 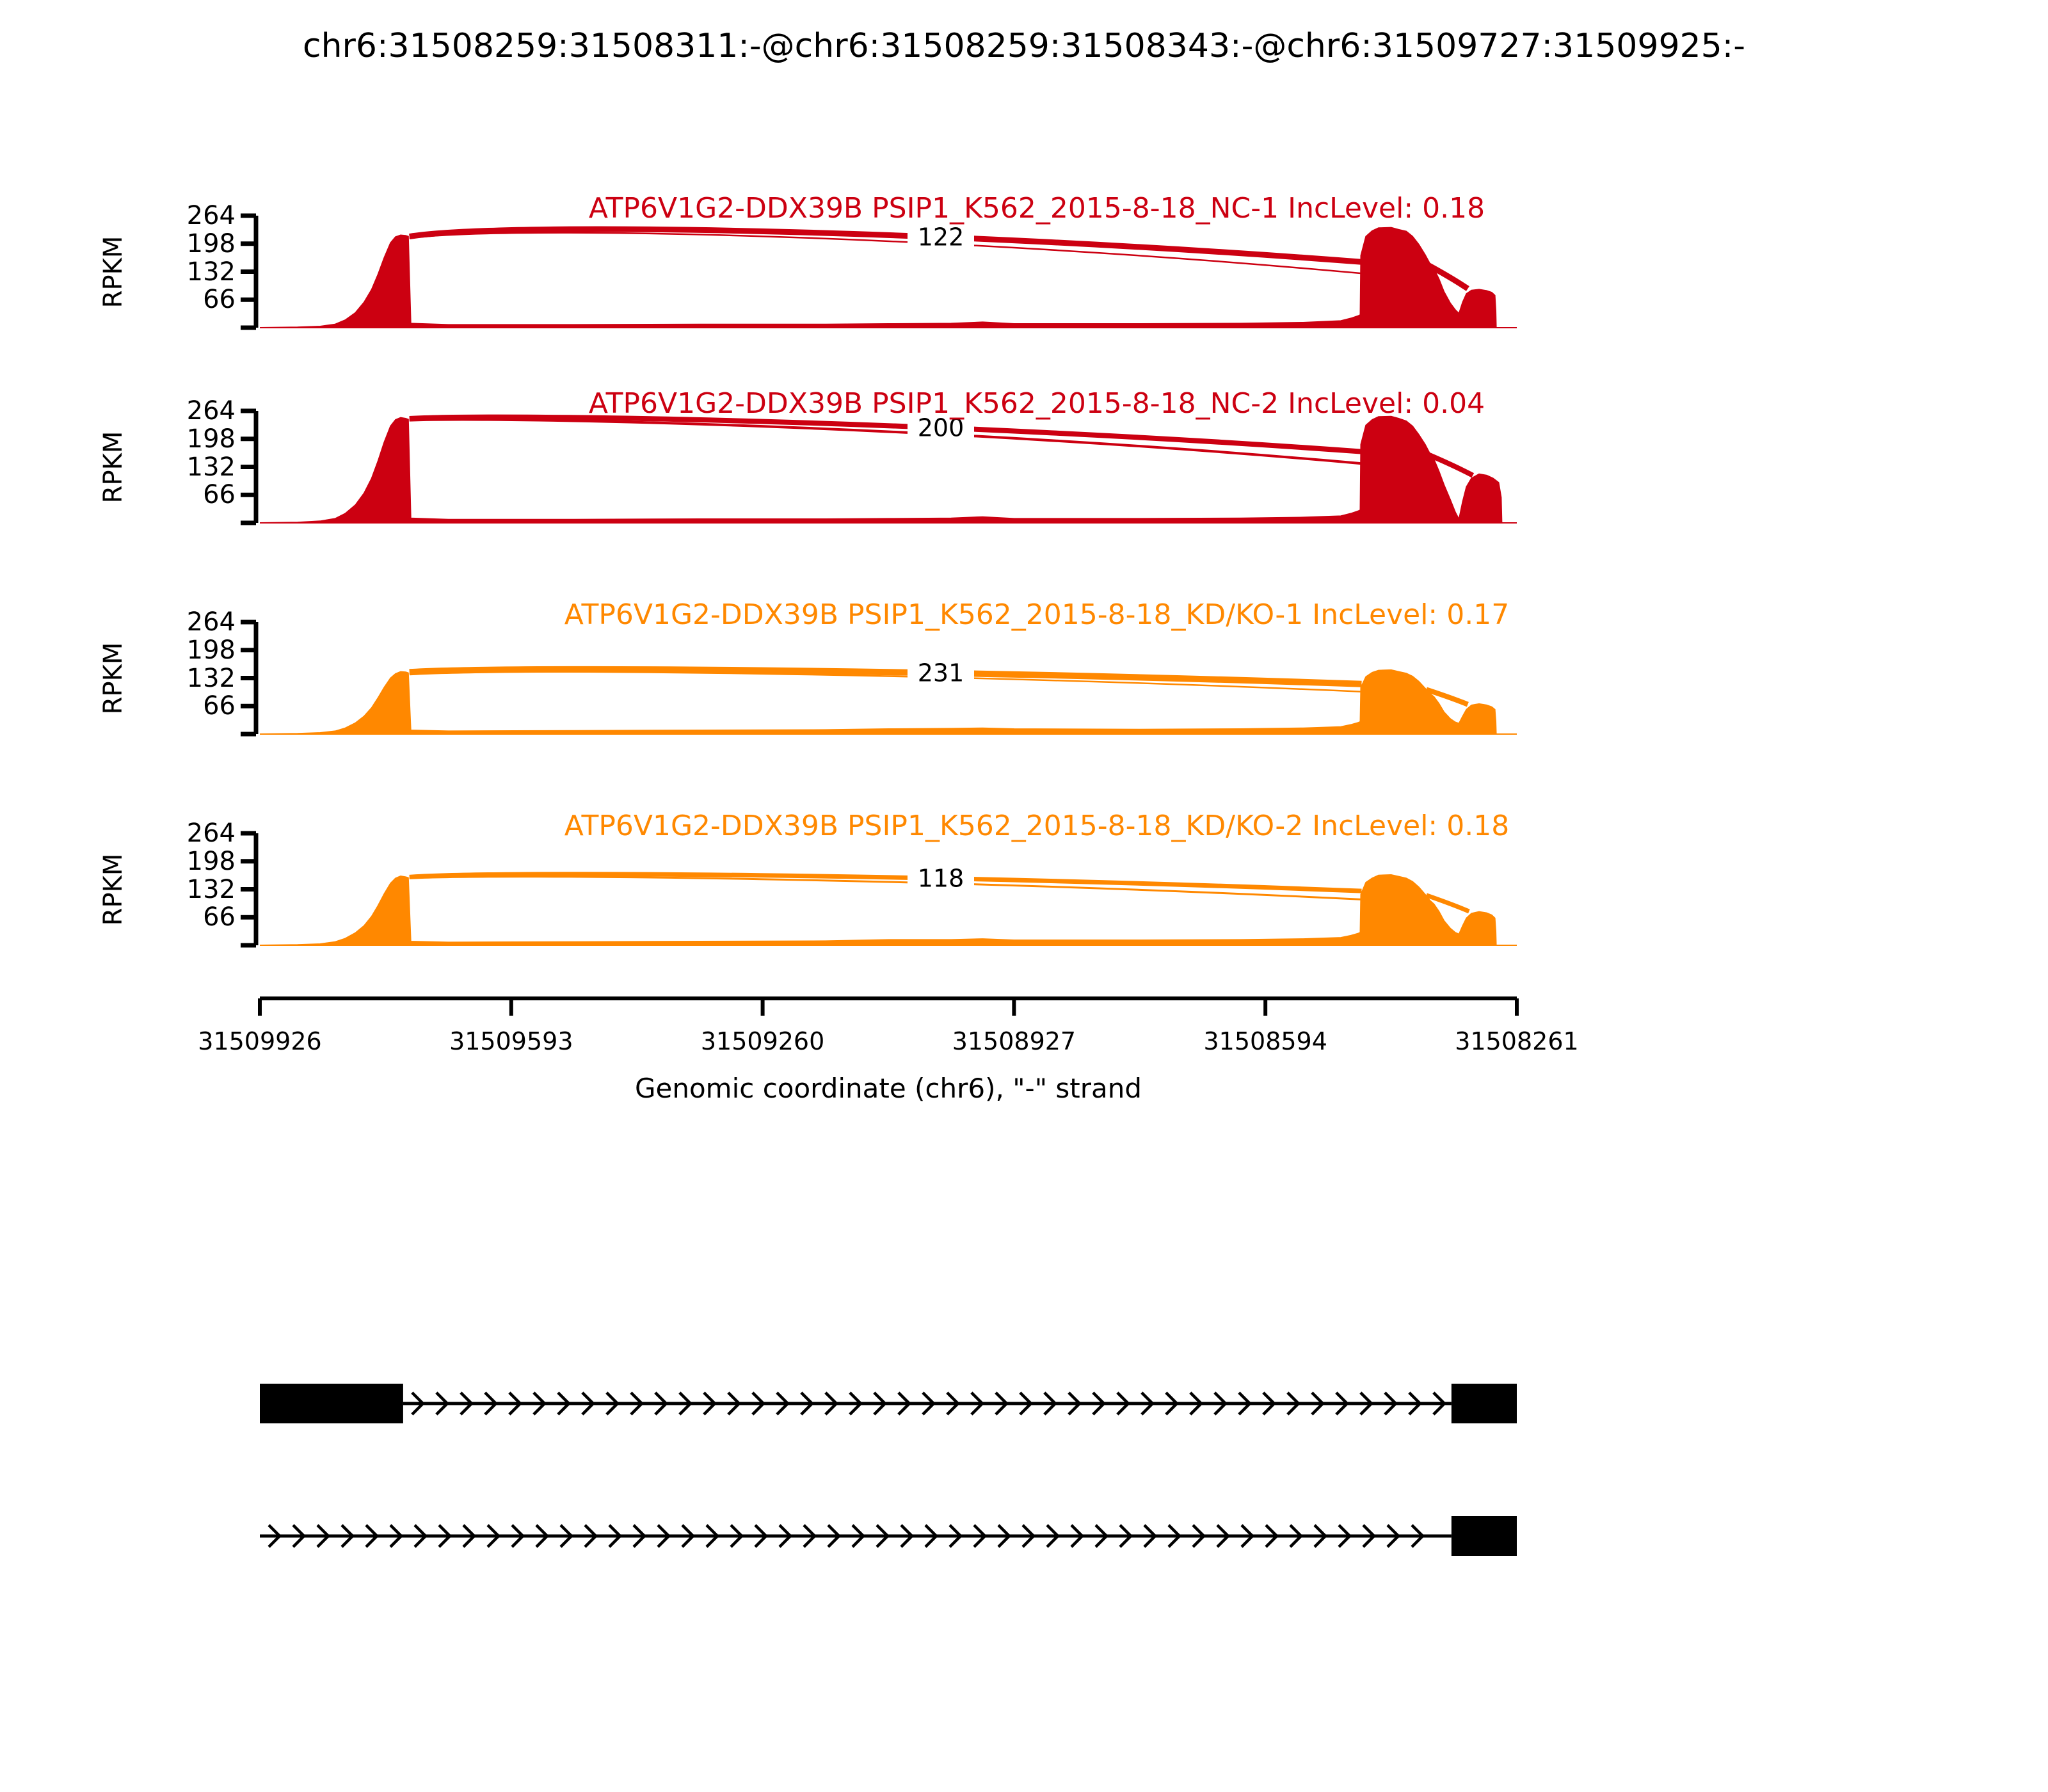 What do you see at coordinates (888, 1470) in the screenshot?
I see `isoform-diagram` at bounding box center [888, 1470].